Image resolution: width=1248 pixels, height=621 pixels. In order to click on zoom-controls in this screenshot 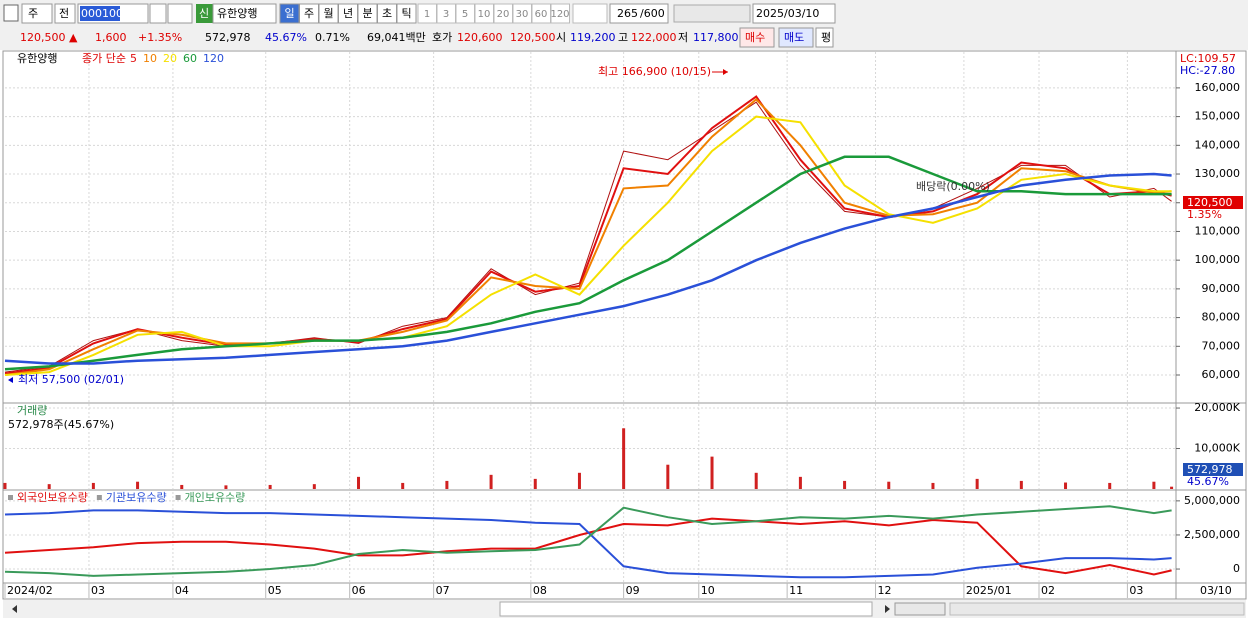, I will do `click(1097, 609)`.